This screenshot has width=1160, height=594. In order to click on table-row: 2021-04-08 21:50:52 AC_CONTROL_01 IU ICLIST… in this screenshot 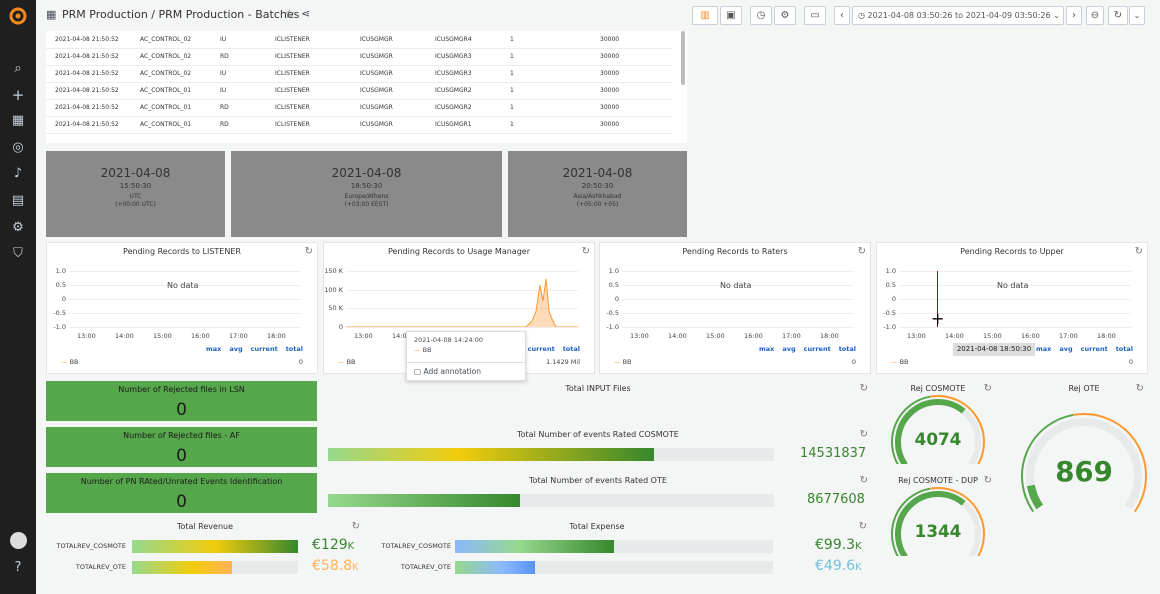, I will do `click(358, 91)`.